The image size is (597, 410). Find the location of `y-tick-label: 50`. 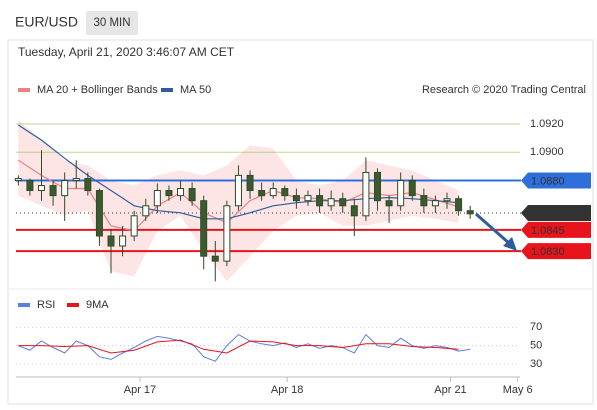

y-tick-label: 50 is located at coordinates (536, 346).